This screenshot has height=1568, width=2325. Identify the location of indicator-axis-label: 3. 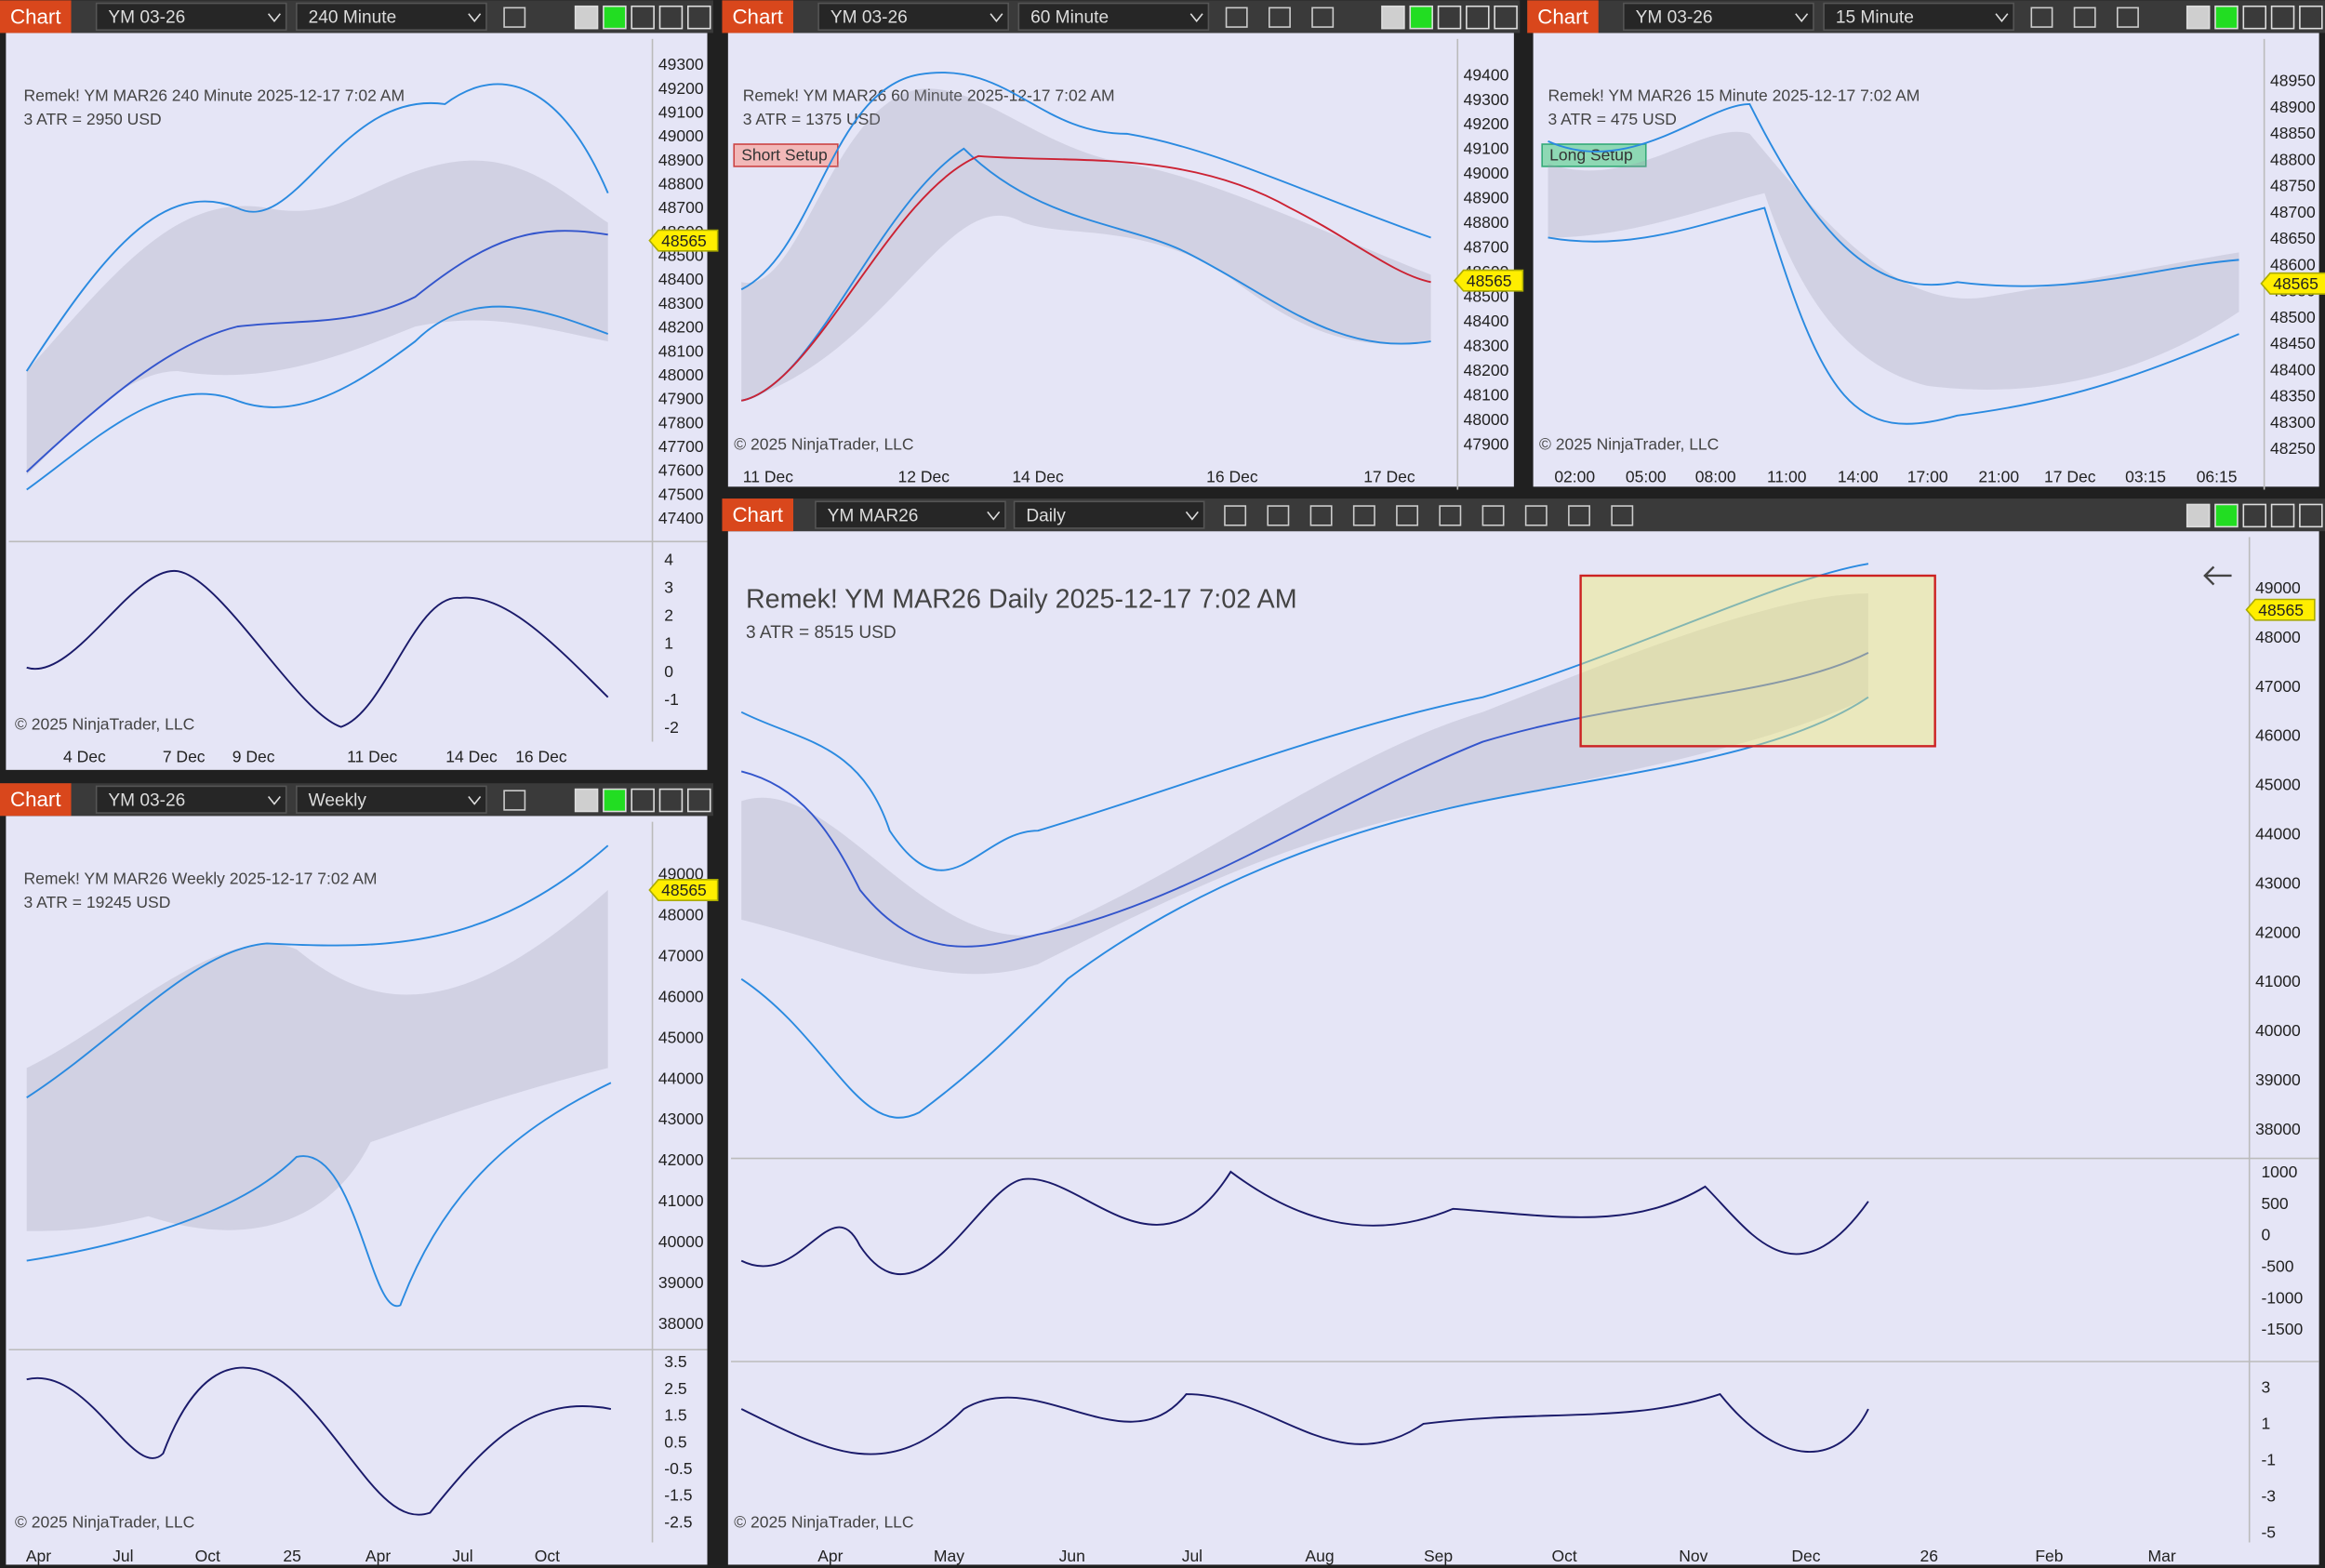
(668, 587).